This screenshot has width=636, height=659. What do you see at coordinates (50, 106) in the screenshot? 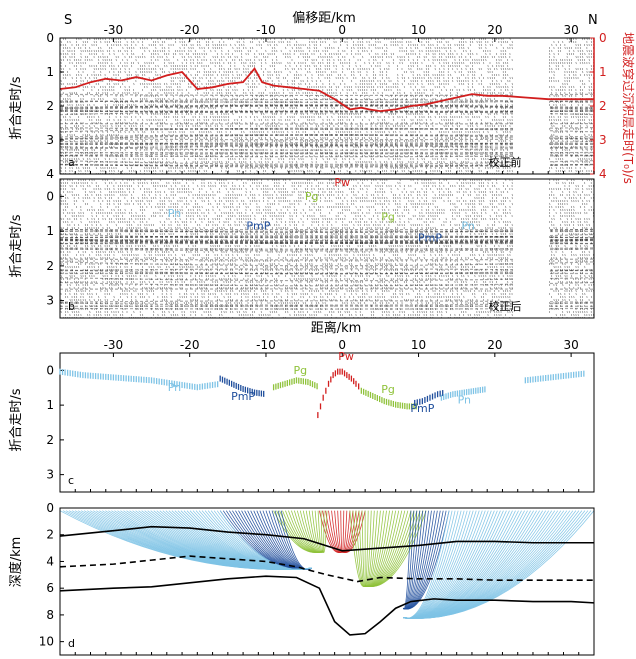
I see `y-tick-label: 2` at bounding box center [50, 106].